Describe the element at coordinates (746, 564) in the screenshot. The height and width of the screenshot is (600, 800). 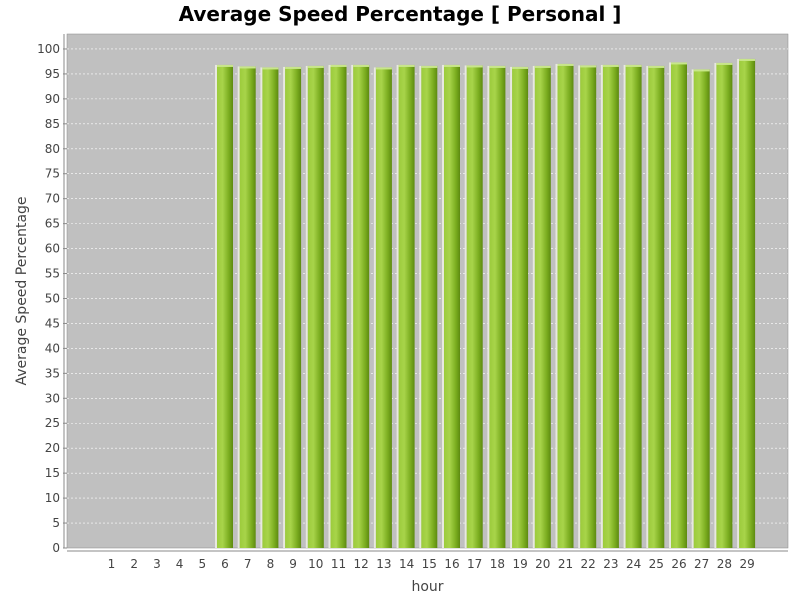
I see `x-tick-label: 29` at that location.